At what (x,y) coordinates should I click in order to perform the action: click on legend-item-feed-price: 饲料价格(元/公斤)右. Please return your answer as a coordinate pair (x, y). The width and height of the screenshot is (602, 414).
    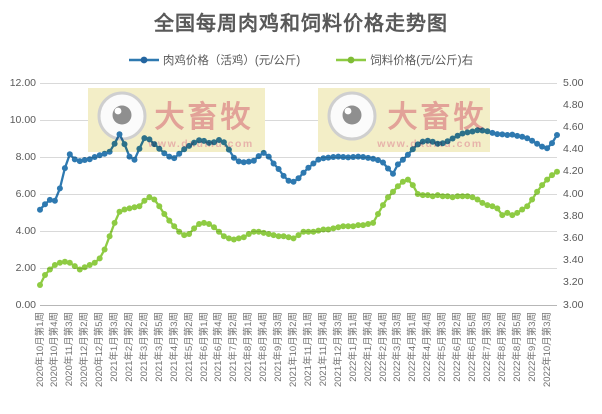
    Looking at the image, I should click on (404, 60).